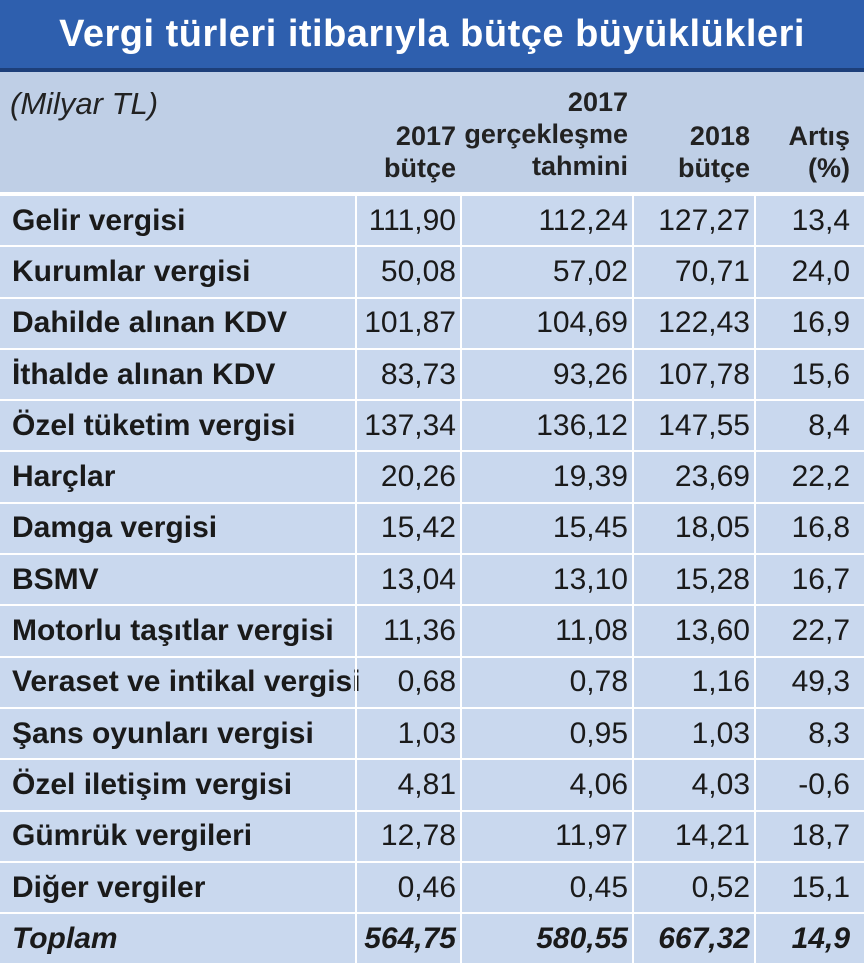 This screenshot has height=964, width=864. I want to click on table-cell: 580,55, so click(582, 938).